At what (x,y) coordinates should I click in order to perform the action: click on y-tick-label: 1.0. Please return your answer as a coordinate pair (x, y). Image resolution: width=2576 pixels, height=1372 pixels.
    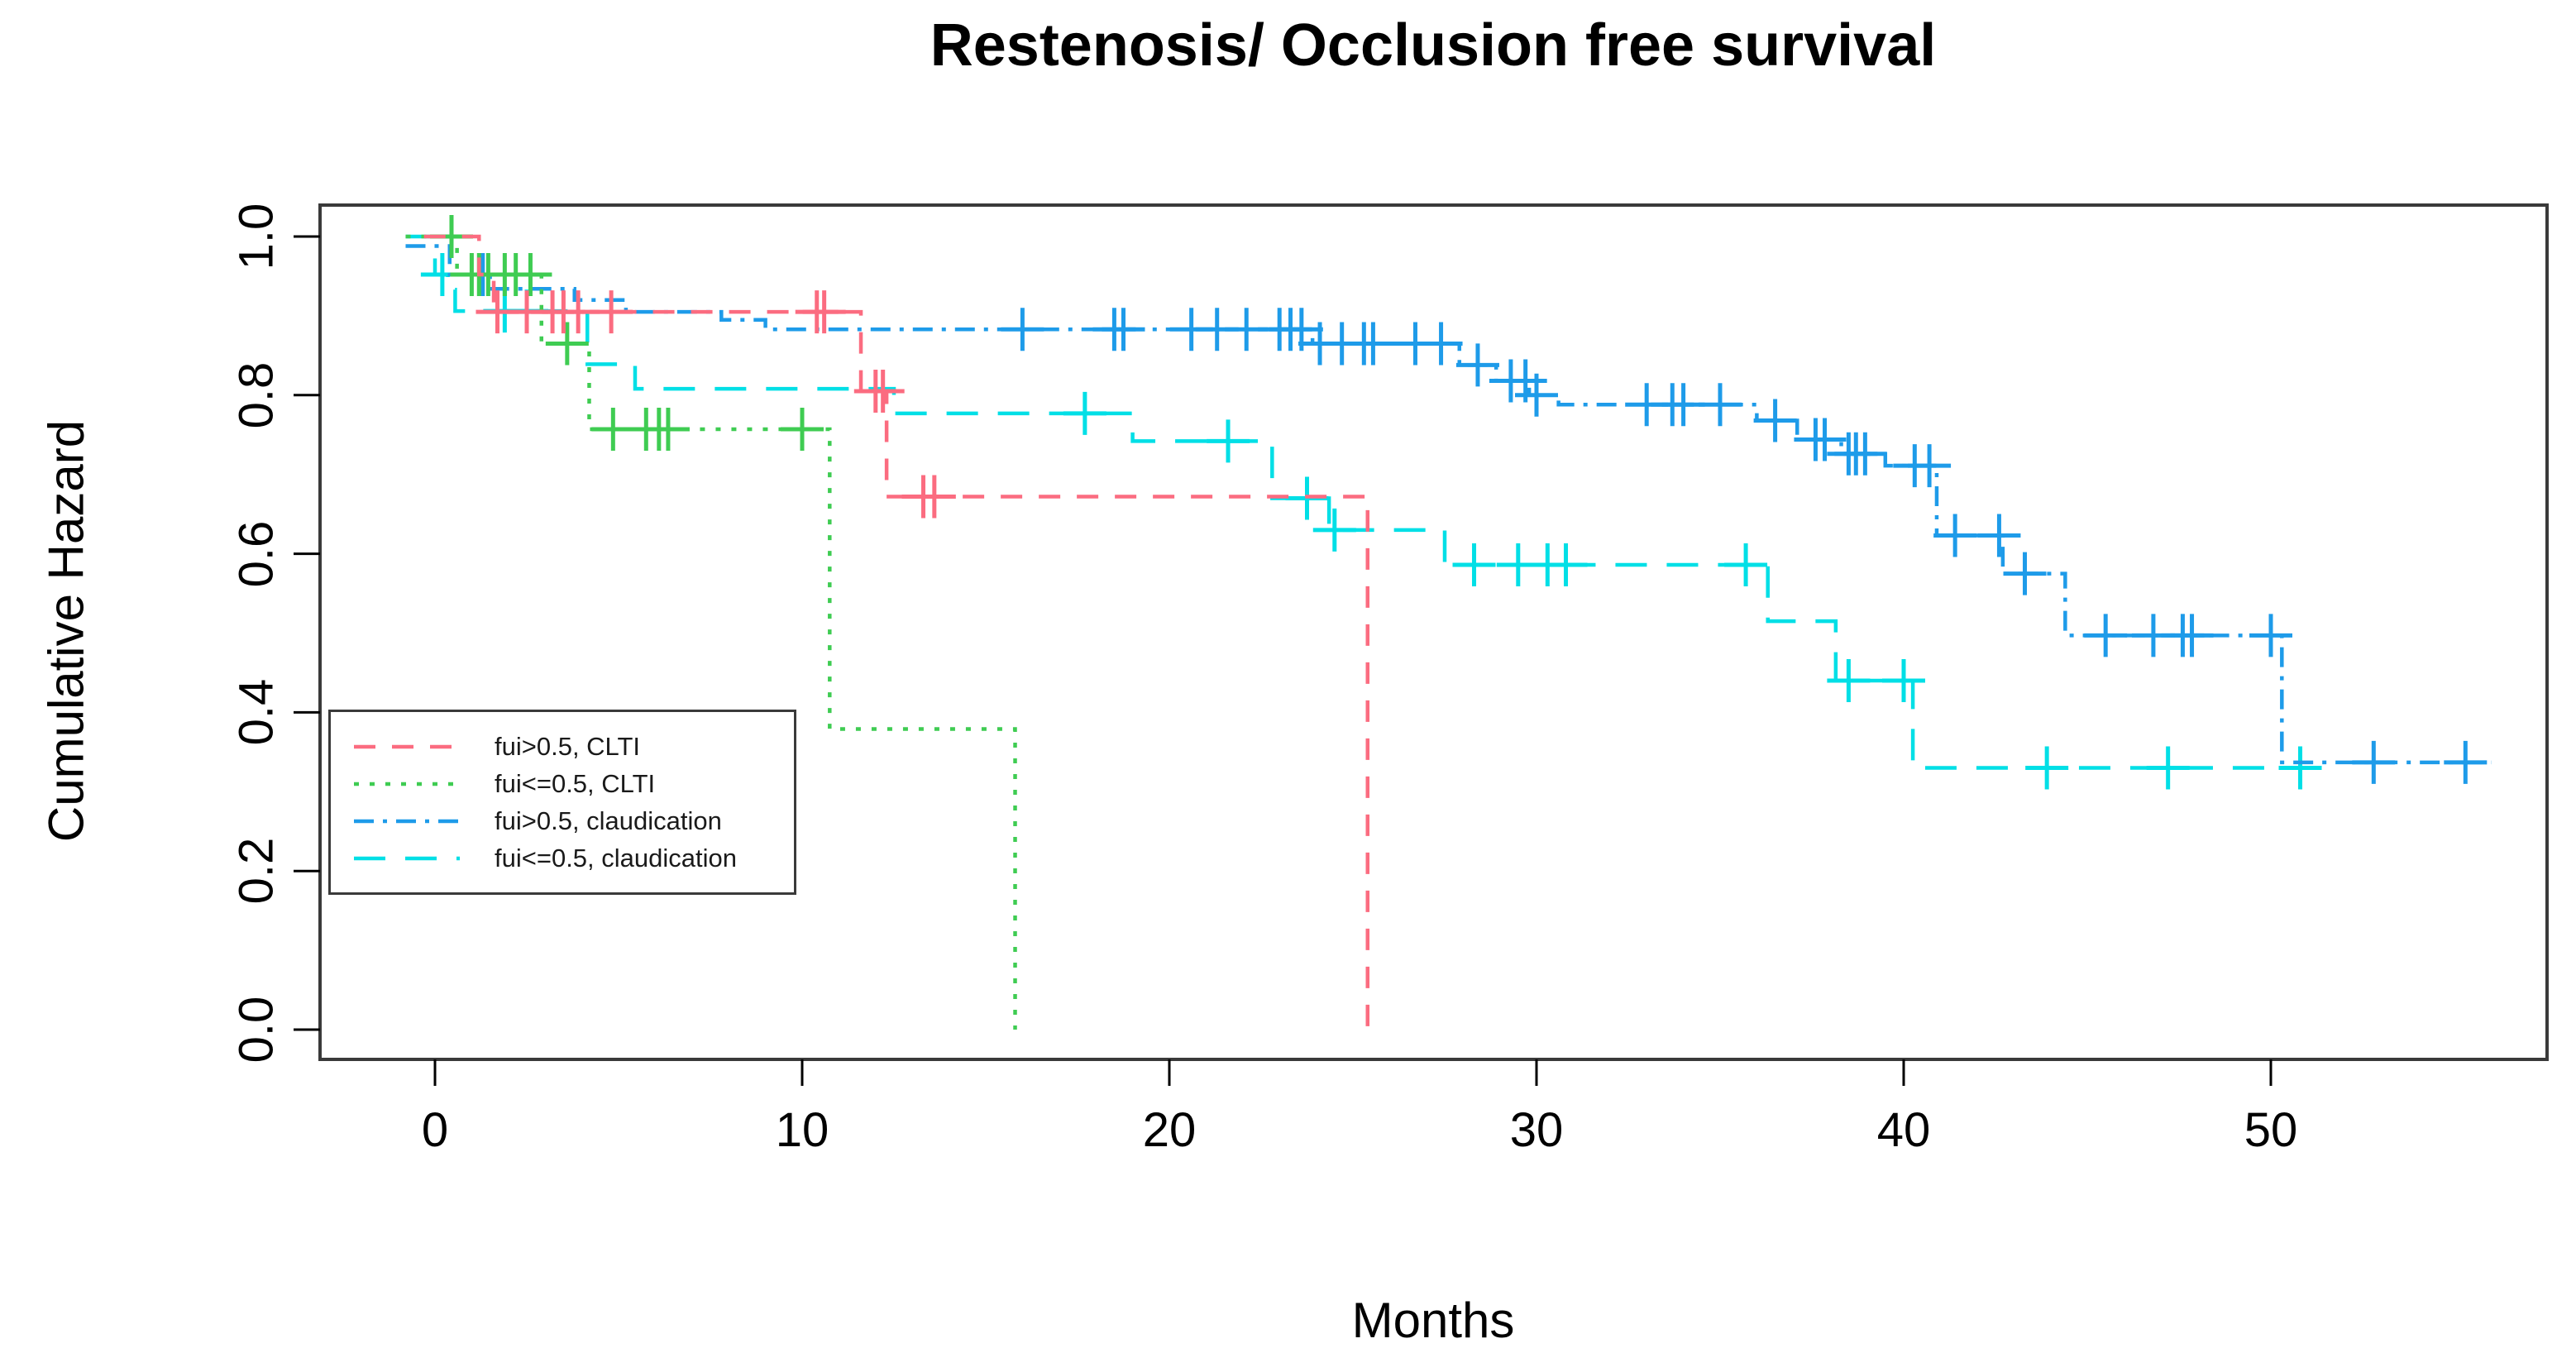
    Looking at the image, I should click on (256, 236).